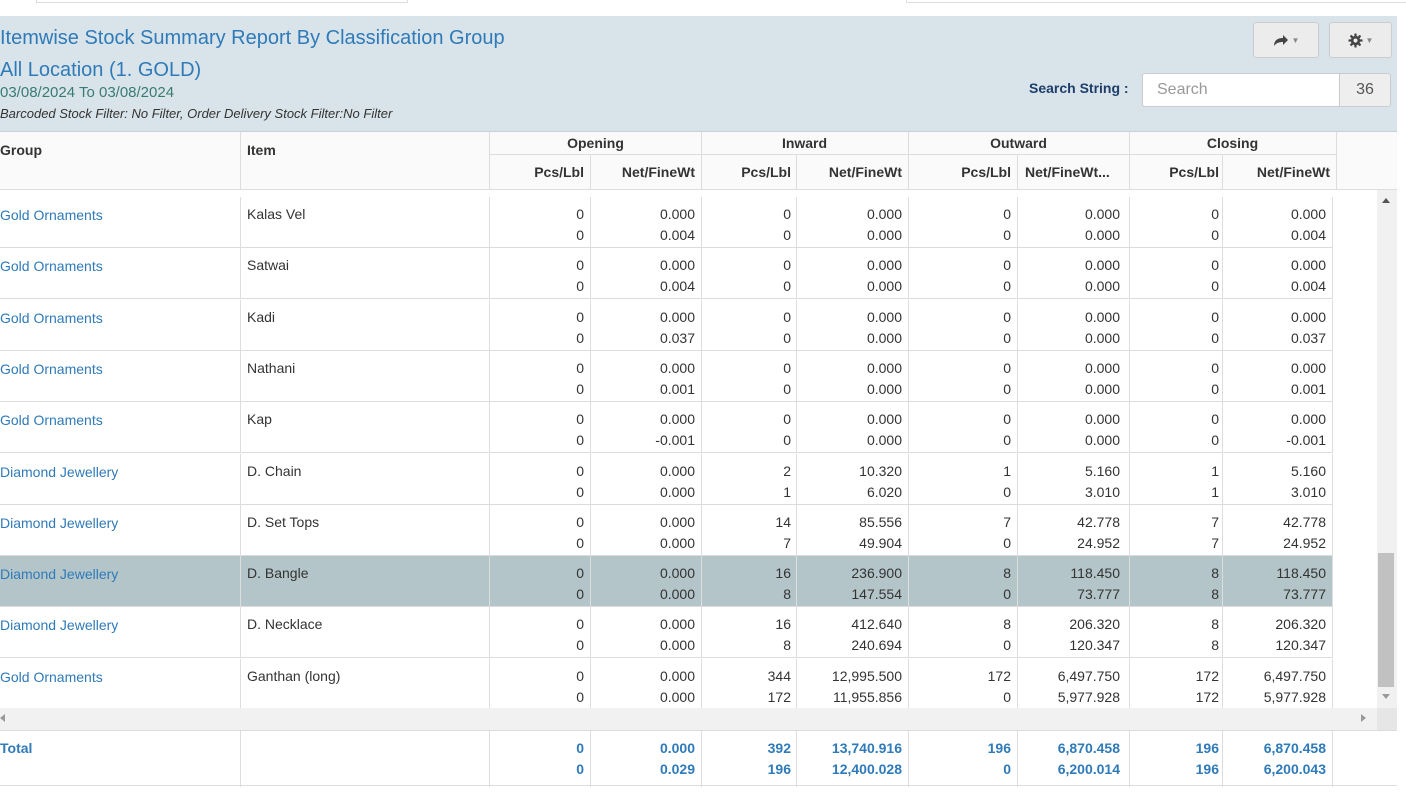 Image resolution: width=1406 pixels, height=799 pixels. What do you see at coordinates (1360, 40) in the screenshot?
I see `settings-button: ▼` at bounding box center [1360, 40].